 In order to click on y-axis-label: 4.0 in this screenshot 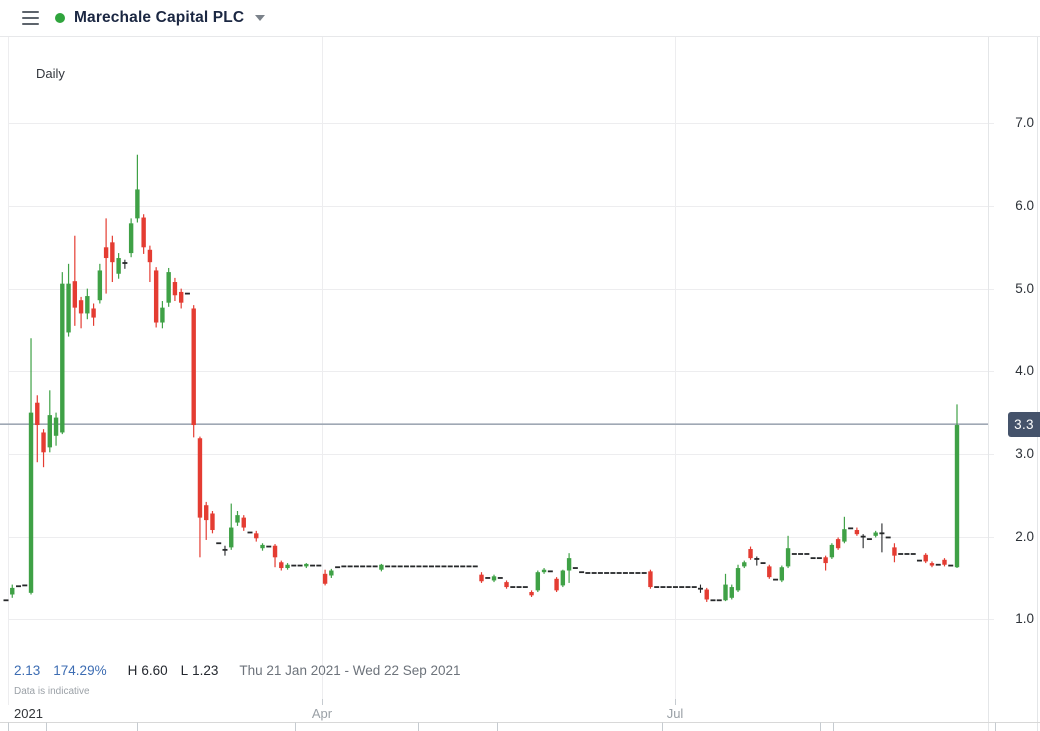, I will do `click(1024, 371)`.